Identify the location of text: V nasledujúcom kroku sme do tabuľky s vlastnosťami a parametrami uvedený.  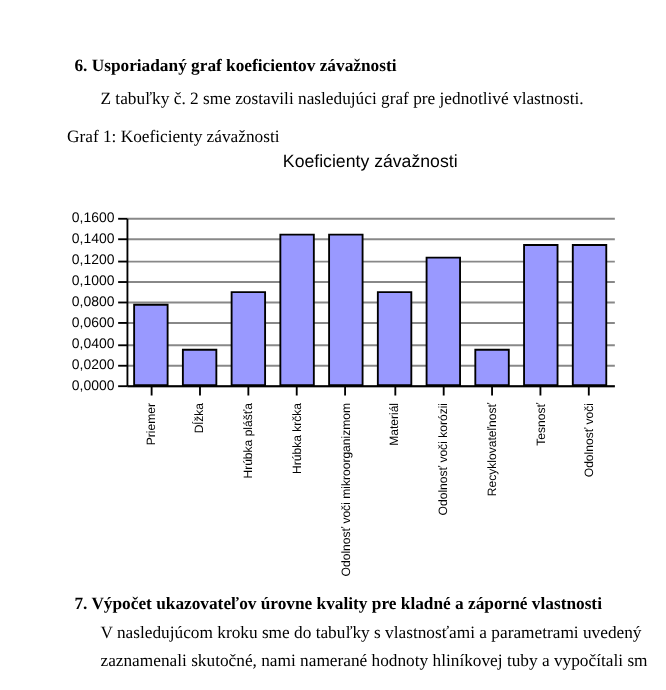
(371, 632).